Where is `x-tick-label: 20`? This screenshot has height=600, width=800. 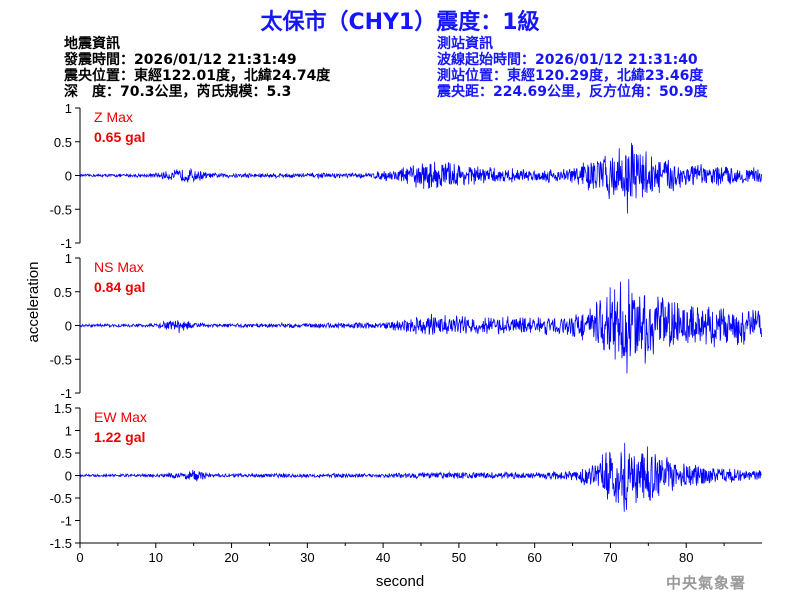
x-tick-label: 20 is located at coordinates (231, 557).